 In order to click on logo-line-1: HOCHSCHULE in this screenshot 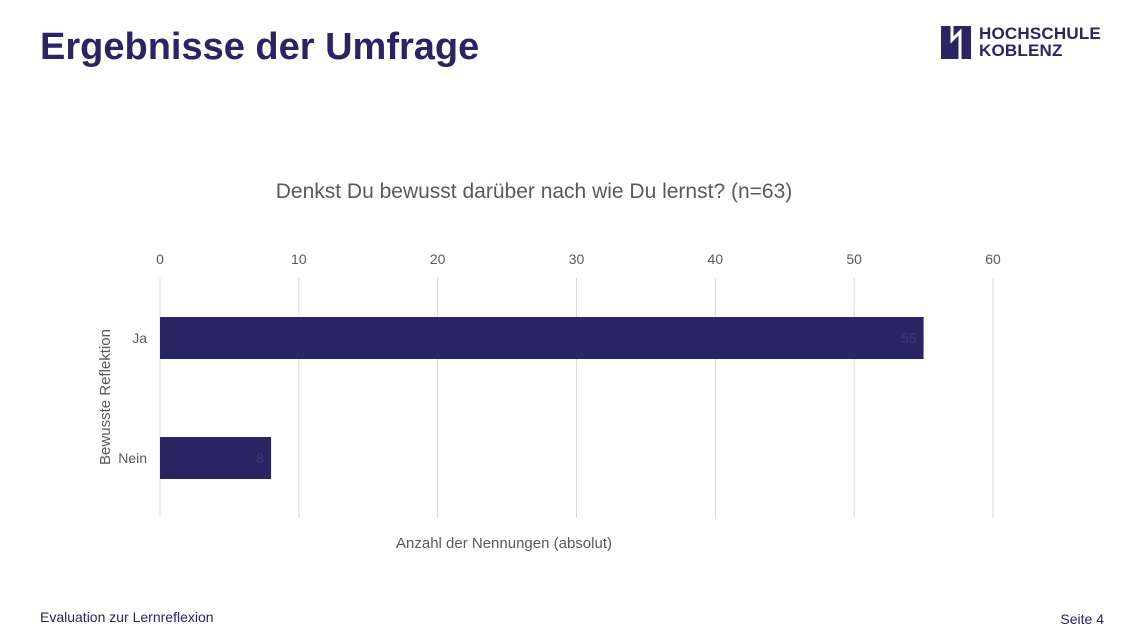, I will do `click(1040, 33)`.